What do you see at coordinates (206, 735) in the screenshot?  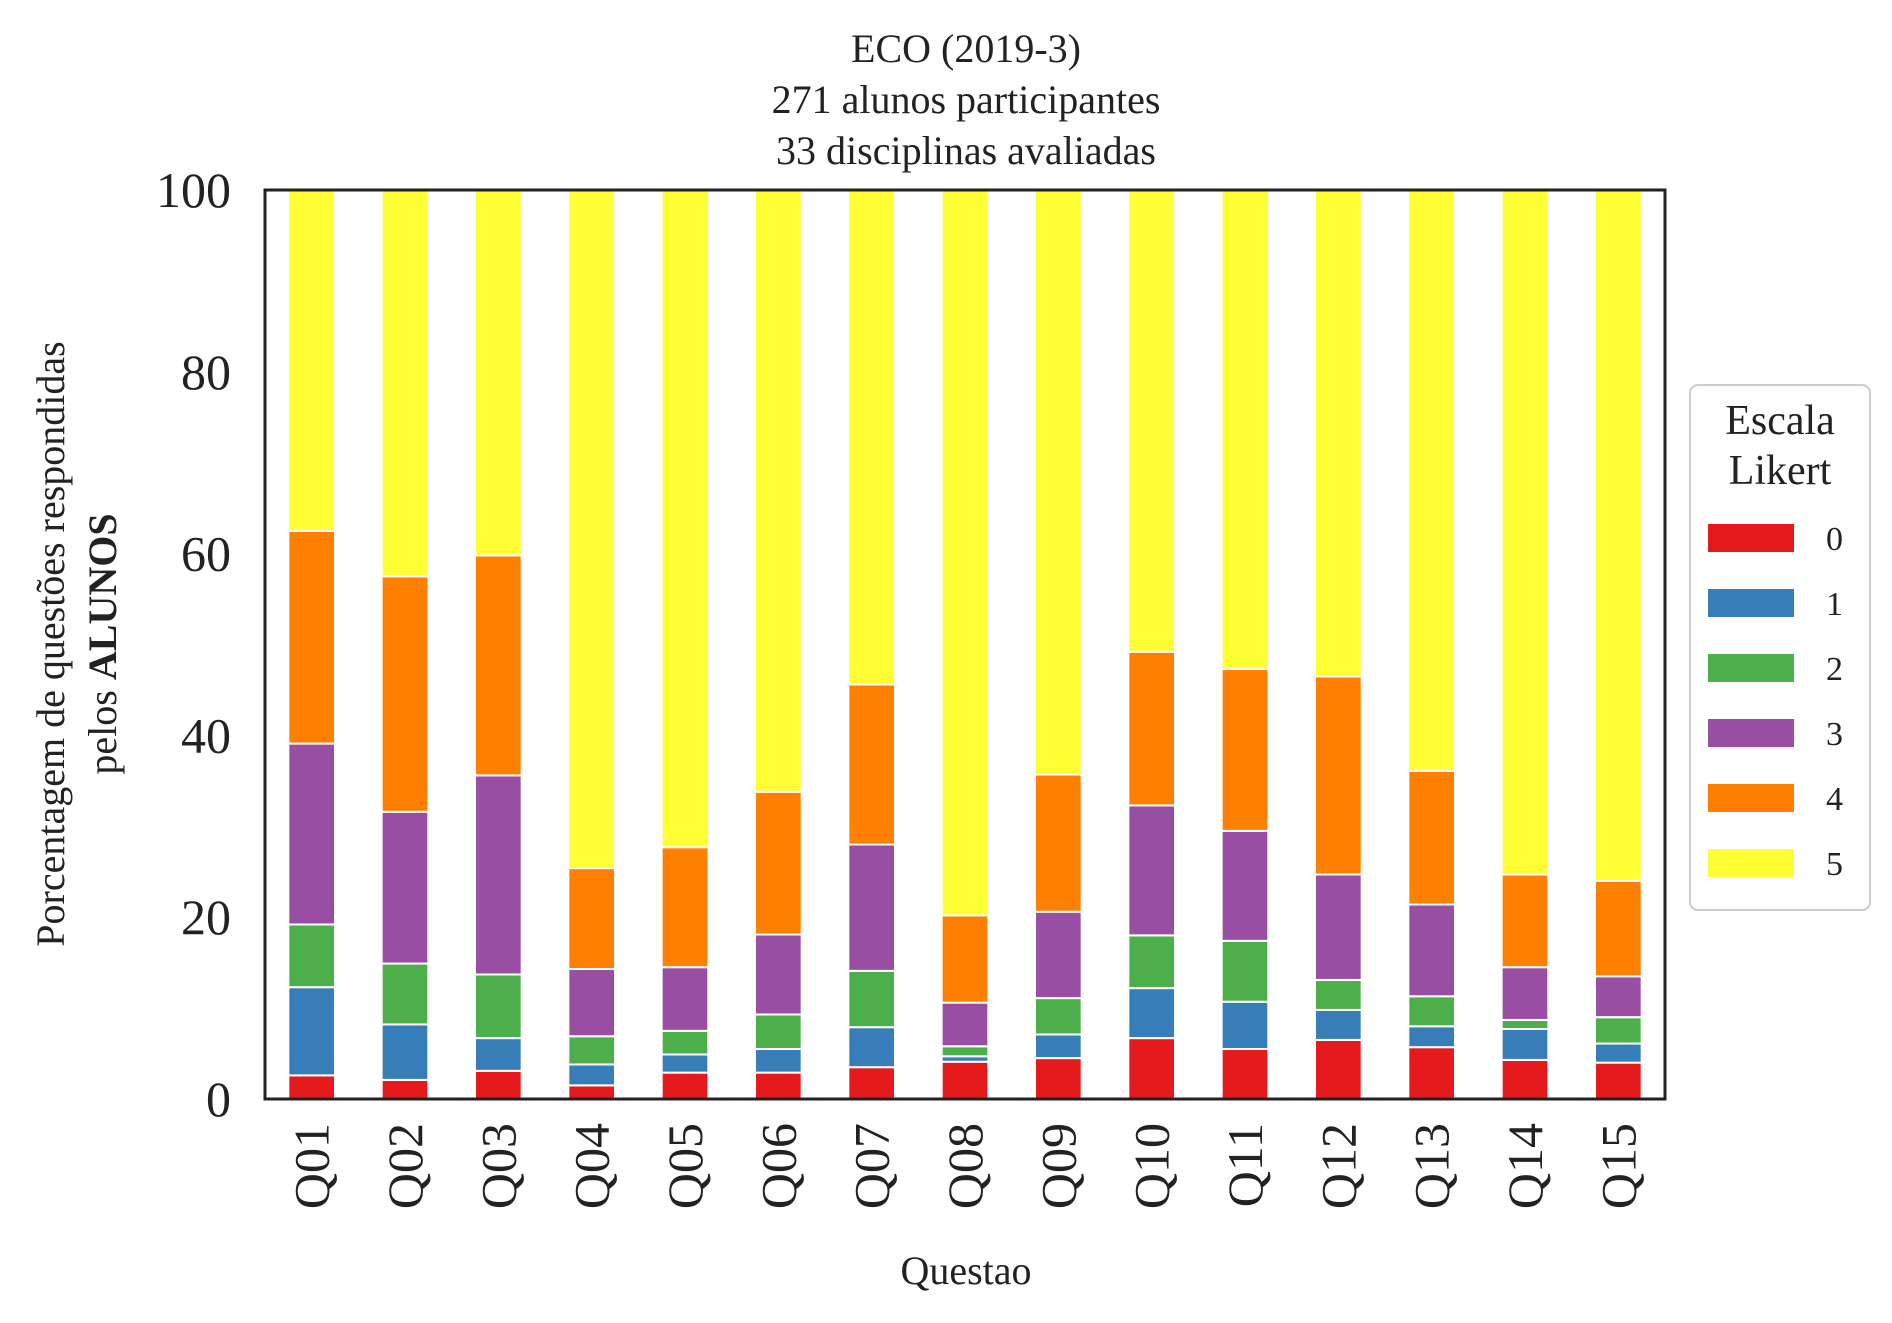 I see `y-tick-label-40: 40` at bounding box center [206, 735].